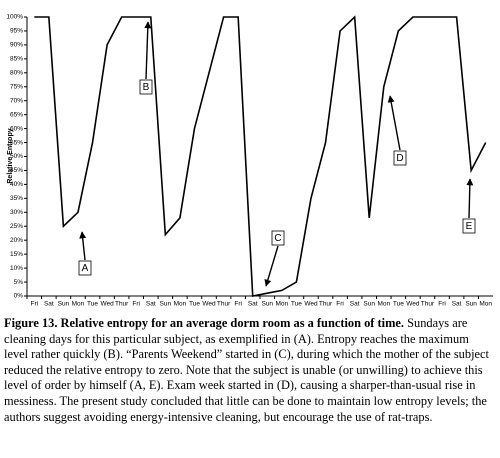  I want to click on annotation-label: E, so click(469, 226).